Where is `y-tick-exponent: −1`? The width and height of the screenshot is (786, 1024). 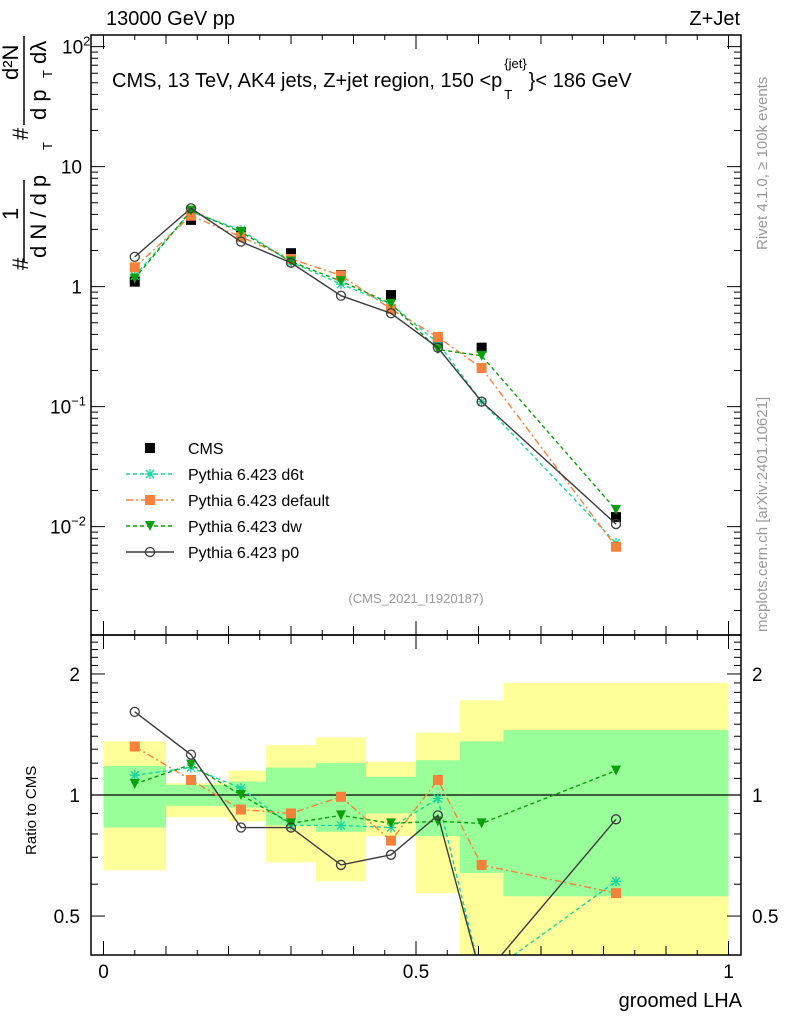
y-tick-exponent: −1 is located at coordinates (78, 401).